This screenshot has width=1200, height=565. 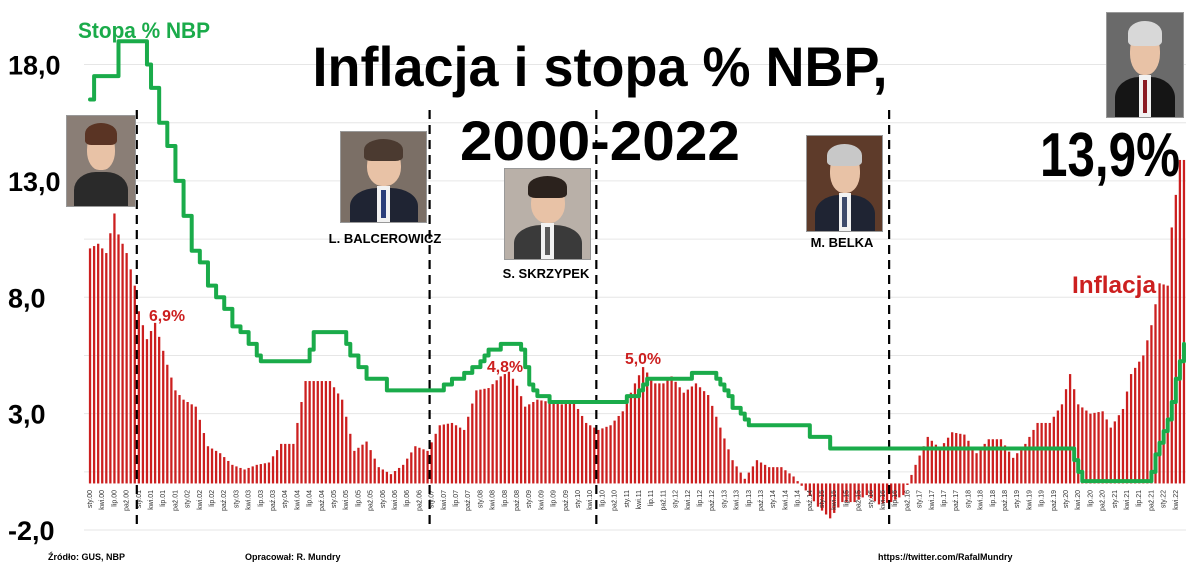 What do you see at coordinates (700, 498) in the screenshot?
I see `x-tick-label: lip.12` at bounding box center [700, 498].